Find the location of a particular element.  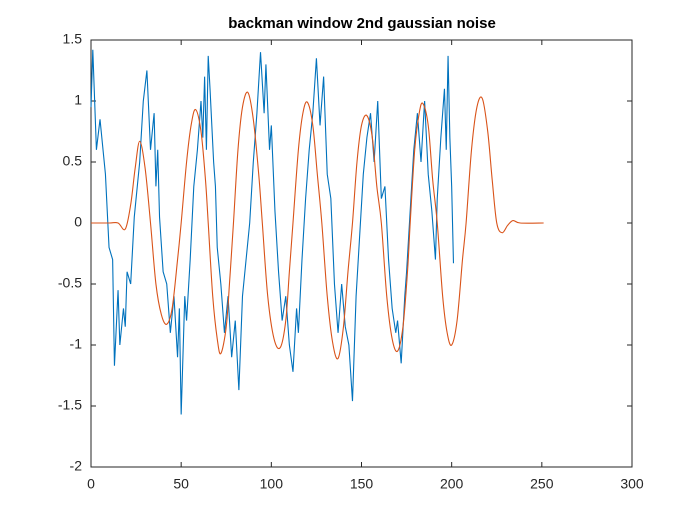

y-tick-label: -2 is located at coordinates (76, 466).